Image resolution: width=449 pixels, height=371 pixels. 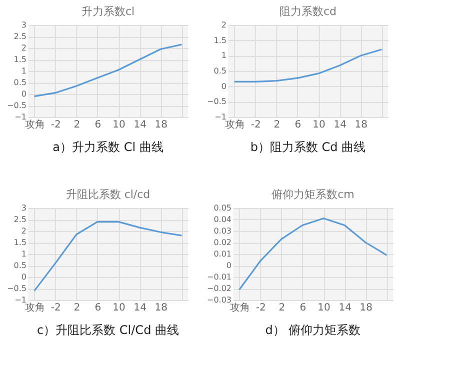 What do you see at coordinates (313, 330) in the screenshot?
I see `text: d） 俯仰力矩系数` at bounding box center [313, 330].